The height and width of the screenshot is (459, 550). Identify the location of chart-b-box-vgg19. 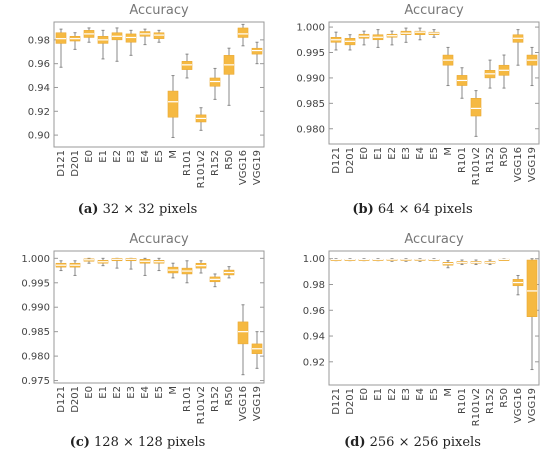
(532, 66).